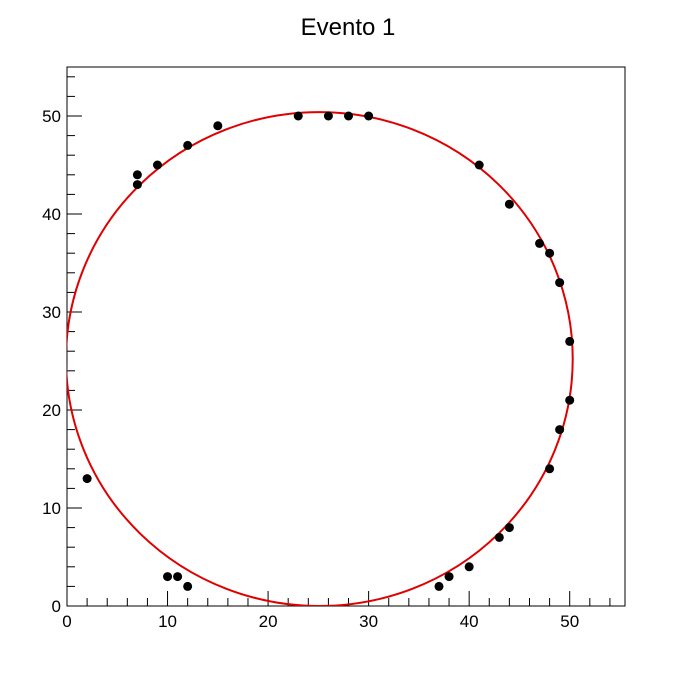  What do you see at coordinates (51, 312) in the screenshot?
I see `y-tick-label: 30` at bounding box center [51, 312].